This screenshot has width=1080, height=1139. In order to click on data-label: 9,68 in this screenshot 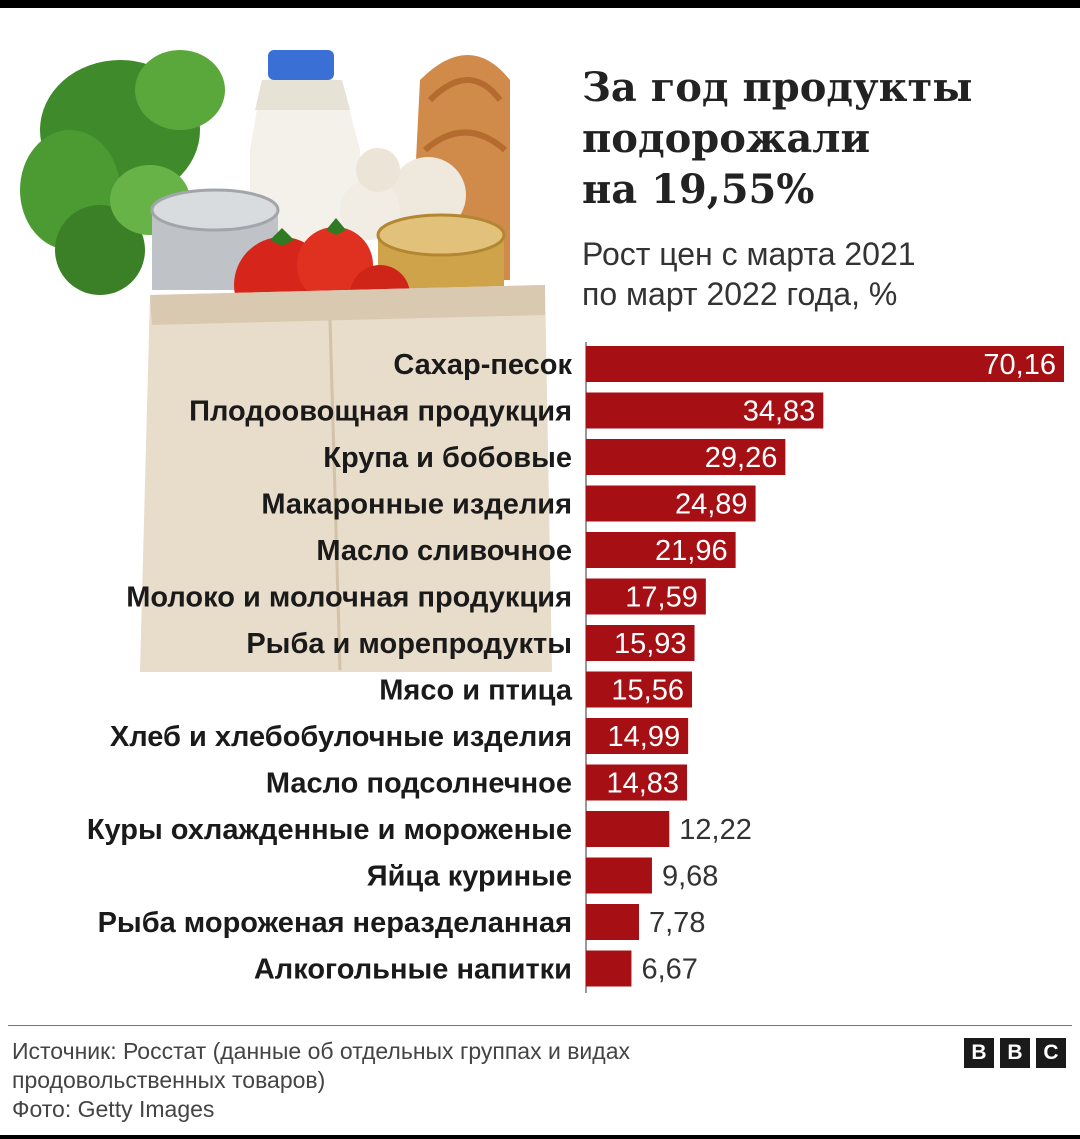, I will do `click(690, 877)`.